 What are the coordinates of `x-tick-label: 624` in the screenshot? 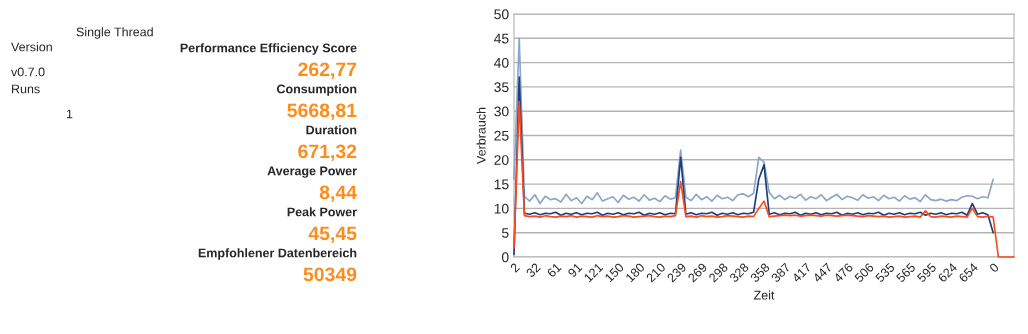 It's located at (947, 272).